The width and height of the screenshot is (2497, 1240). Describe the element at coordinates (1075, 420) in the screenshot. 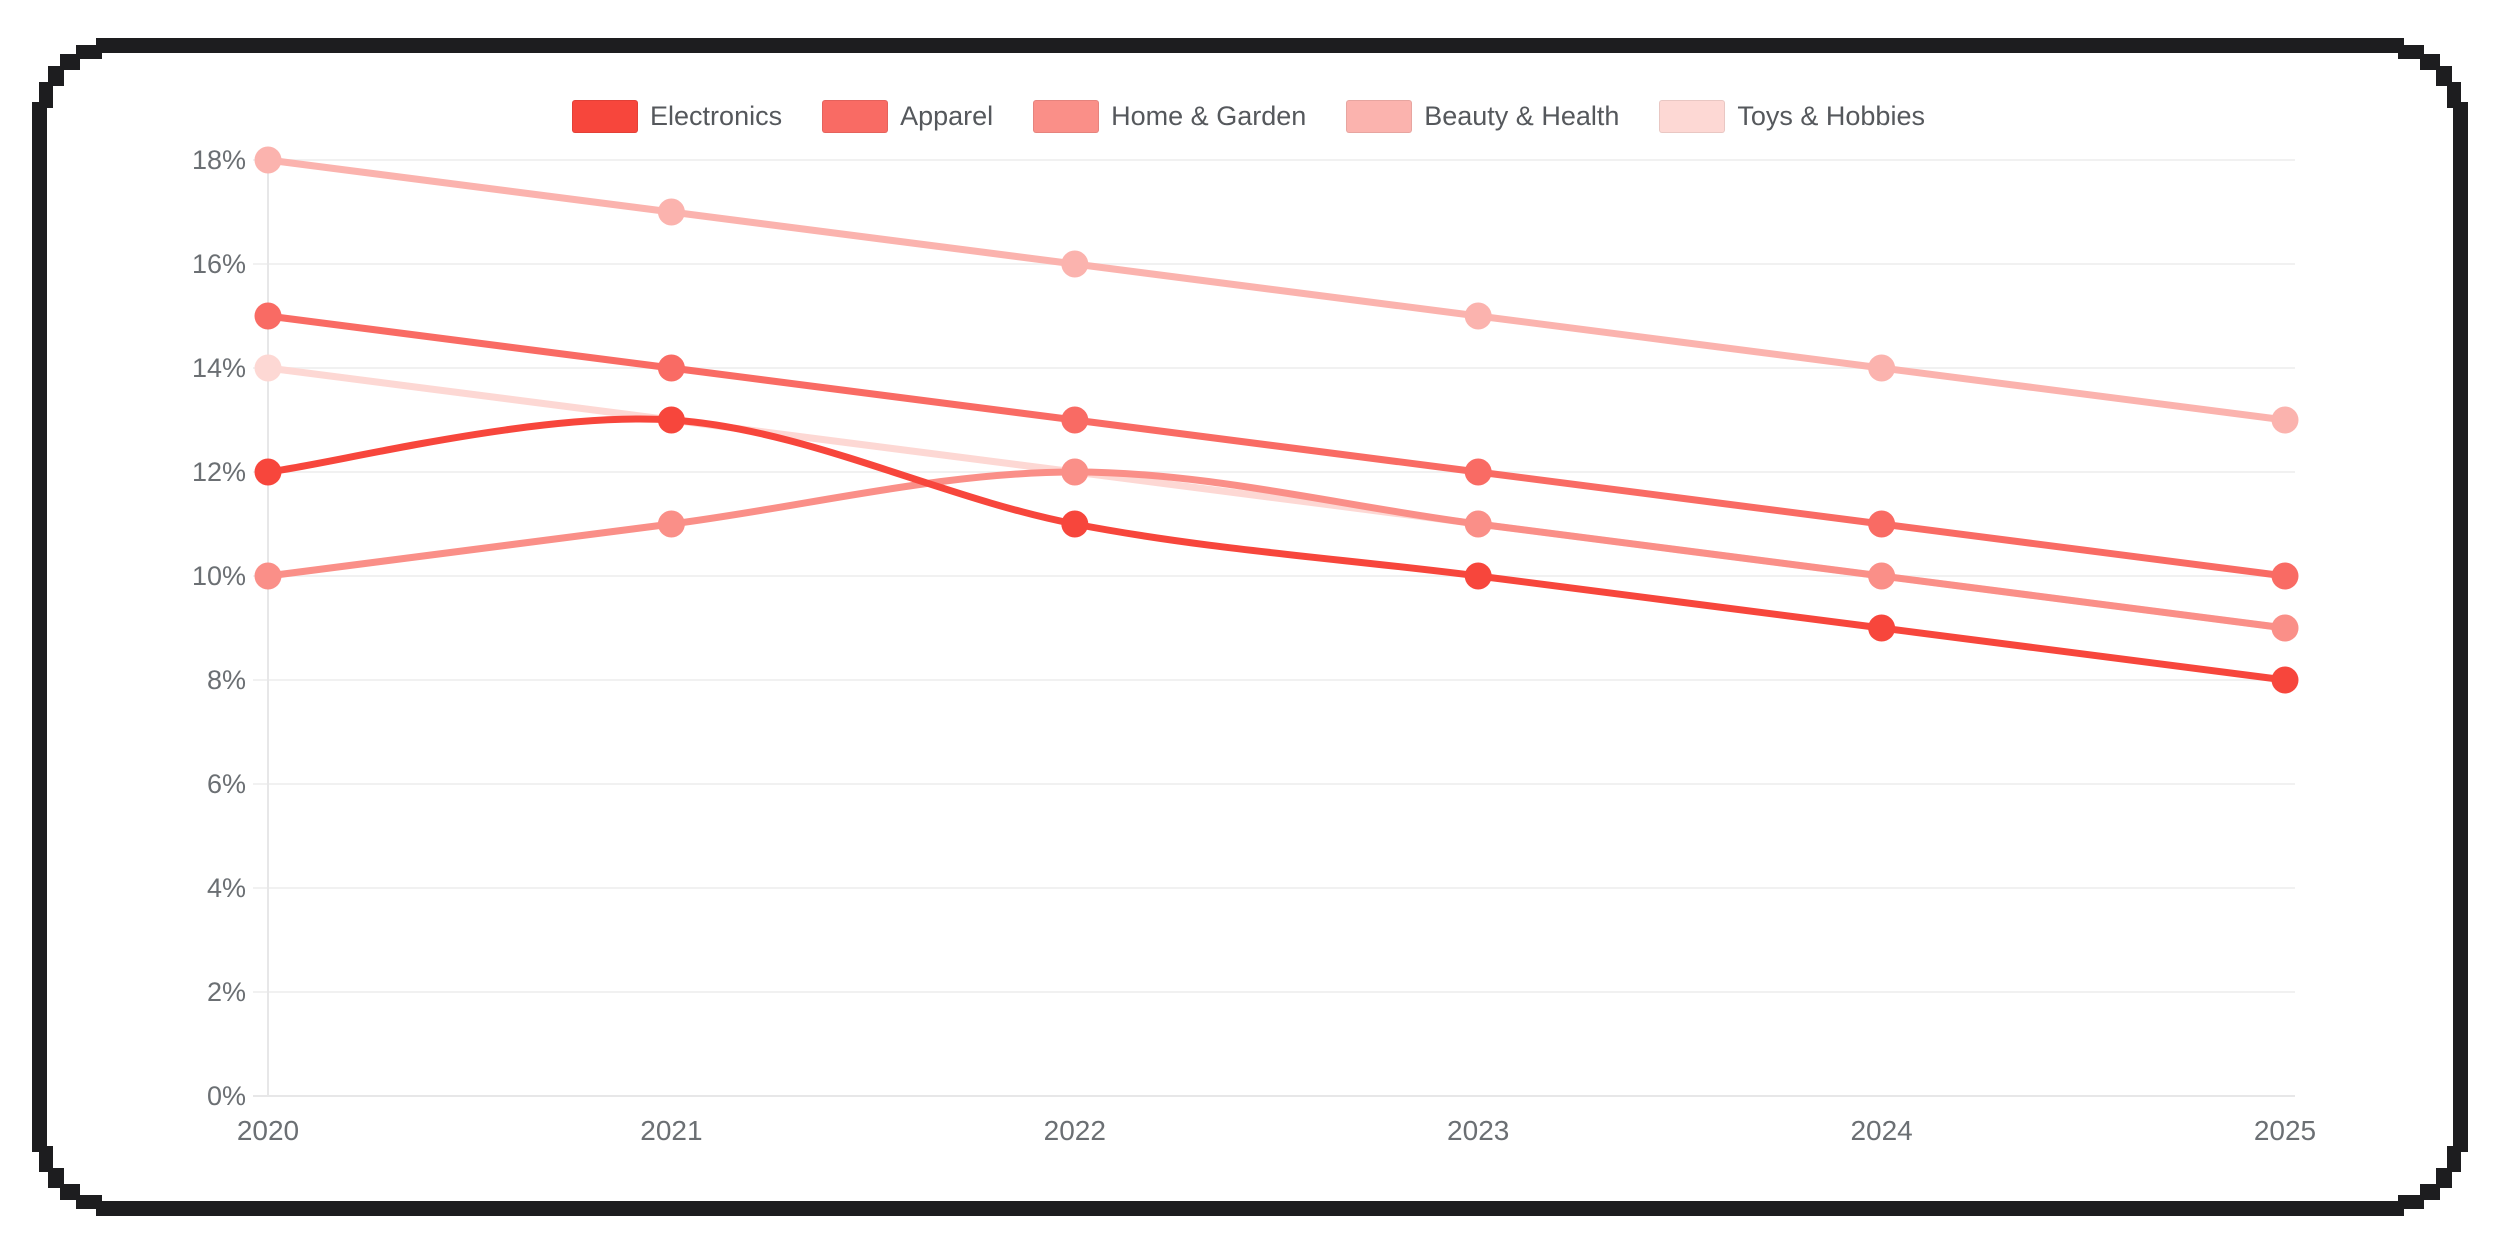

I see `data-point-apparel-2022` at that location.